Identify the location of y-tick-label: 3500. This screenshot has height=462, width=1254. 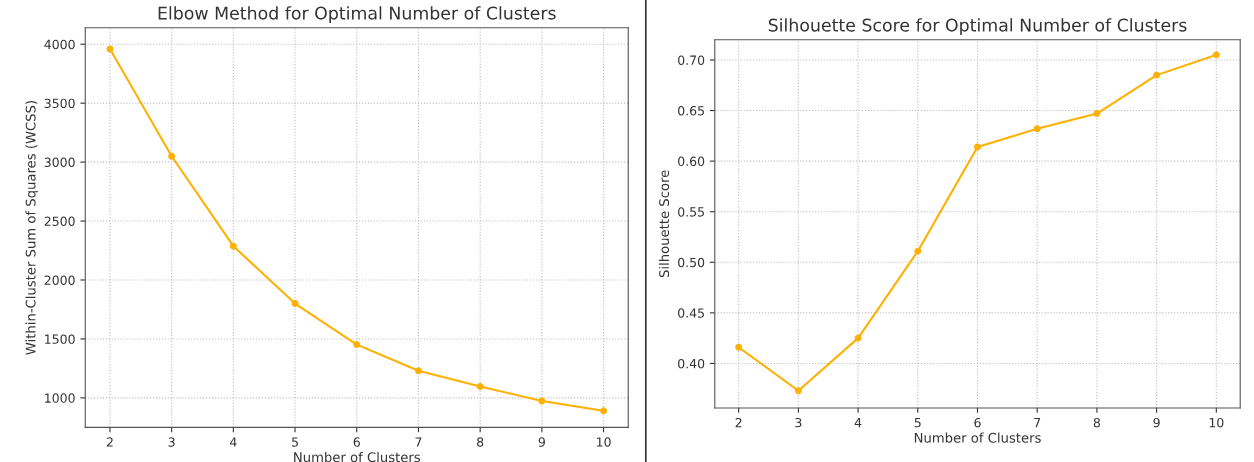
(59, 103).